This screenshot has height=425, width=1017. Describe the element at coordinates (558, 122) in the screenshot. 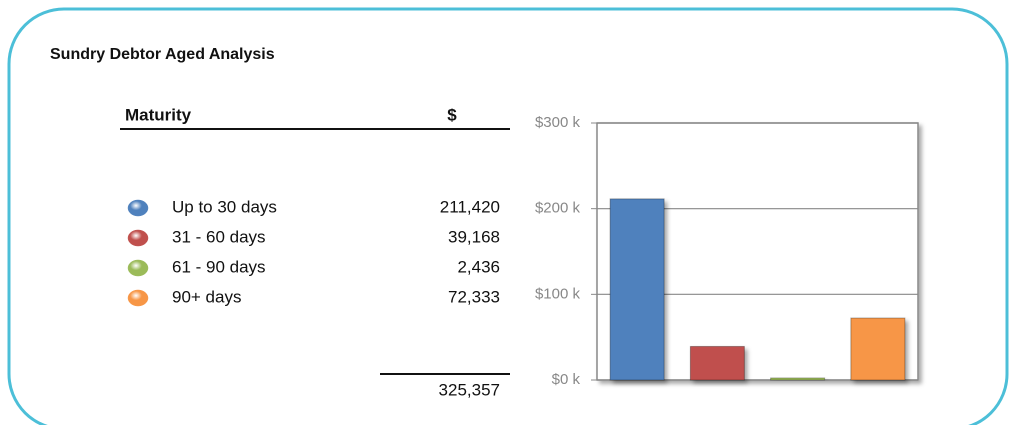

I see `y-tick-label: $300 k` at that location.